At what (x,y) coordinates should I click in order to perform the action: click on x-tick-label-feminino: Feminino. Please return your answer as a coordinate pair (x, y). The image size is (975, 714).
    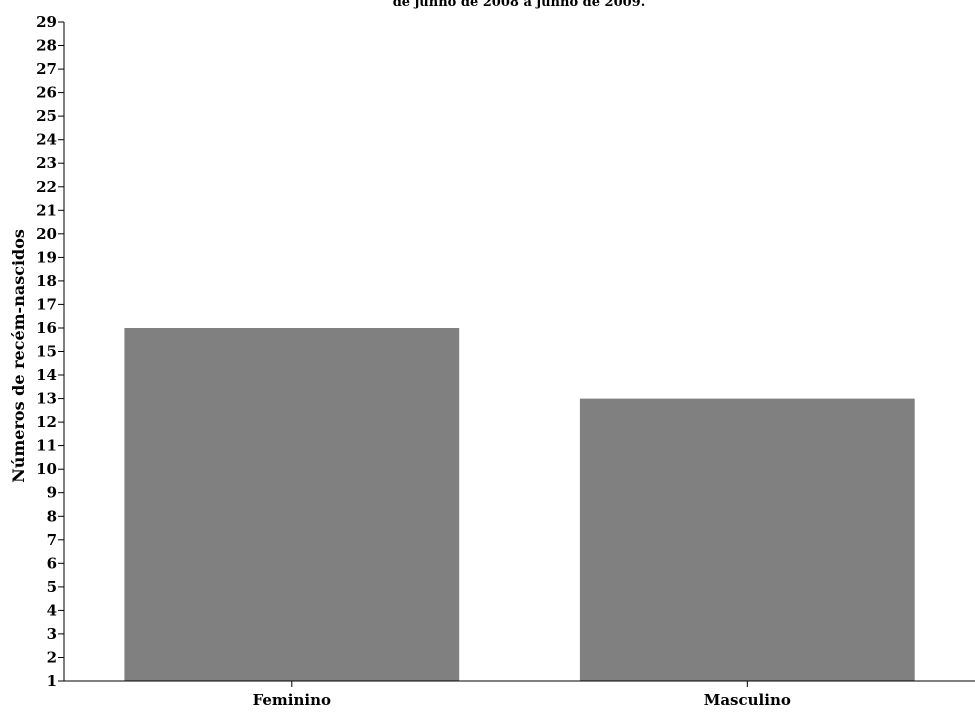
    Looking at the image, I should click on (292, 700).